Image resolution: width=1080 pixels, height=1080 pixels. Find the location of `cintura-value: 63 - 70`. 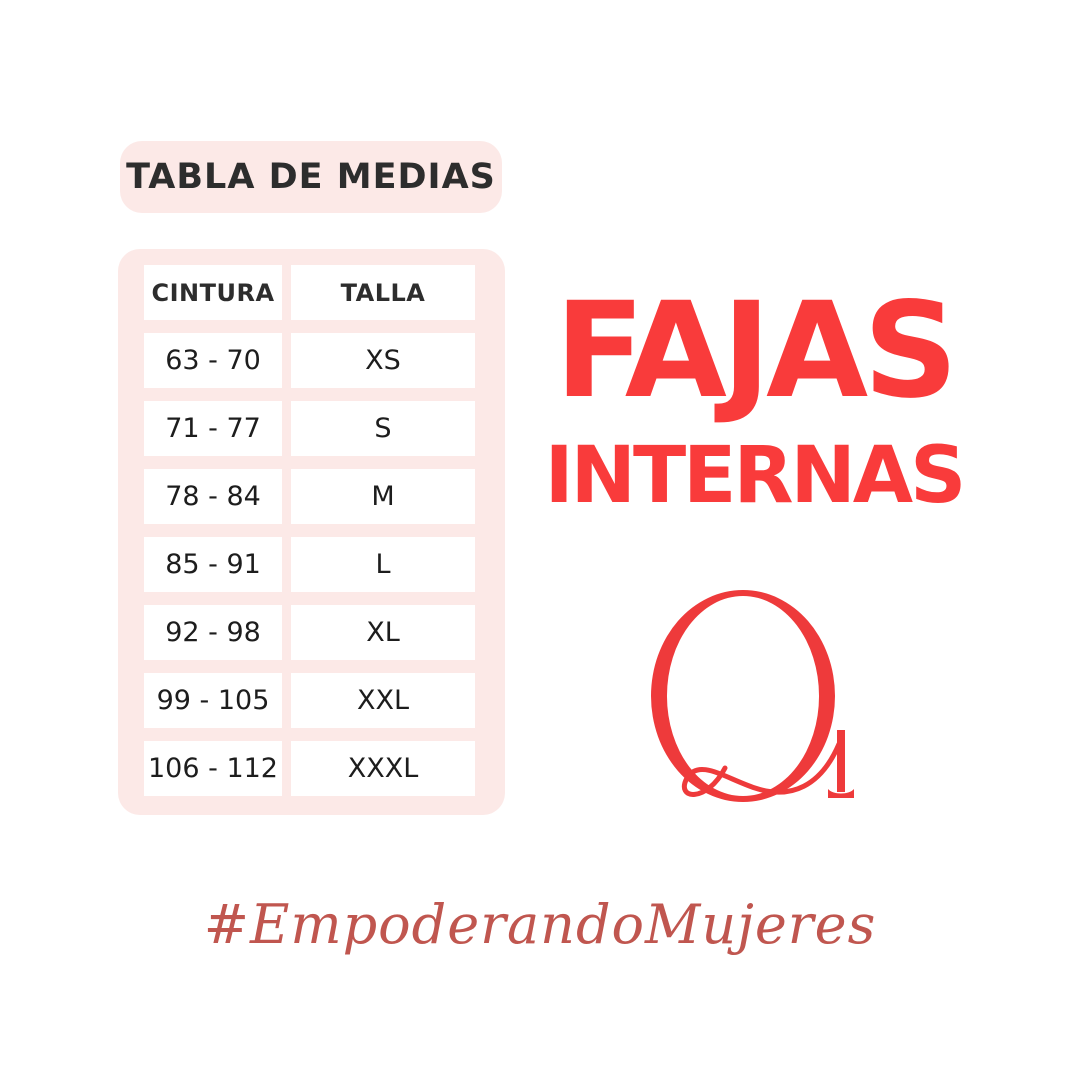

cintura-value: 63 - 70 is located at coordinates (213, 360).